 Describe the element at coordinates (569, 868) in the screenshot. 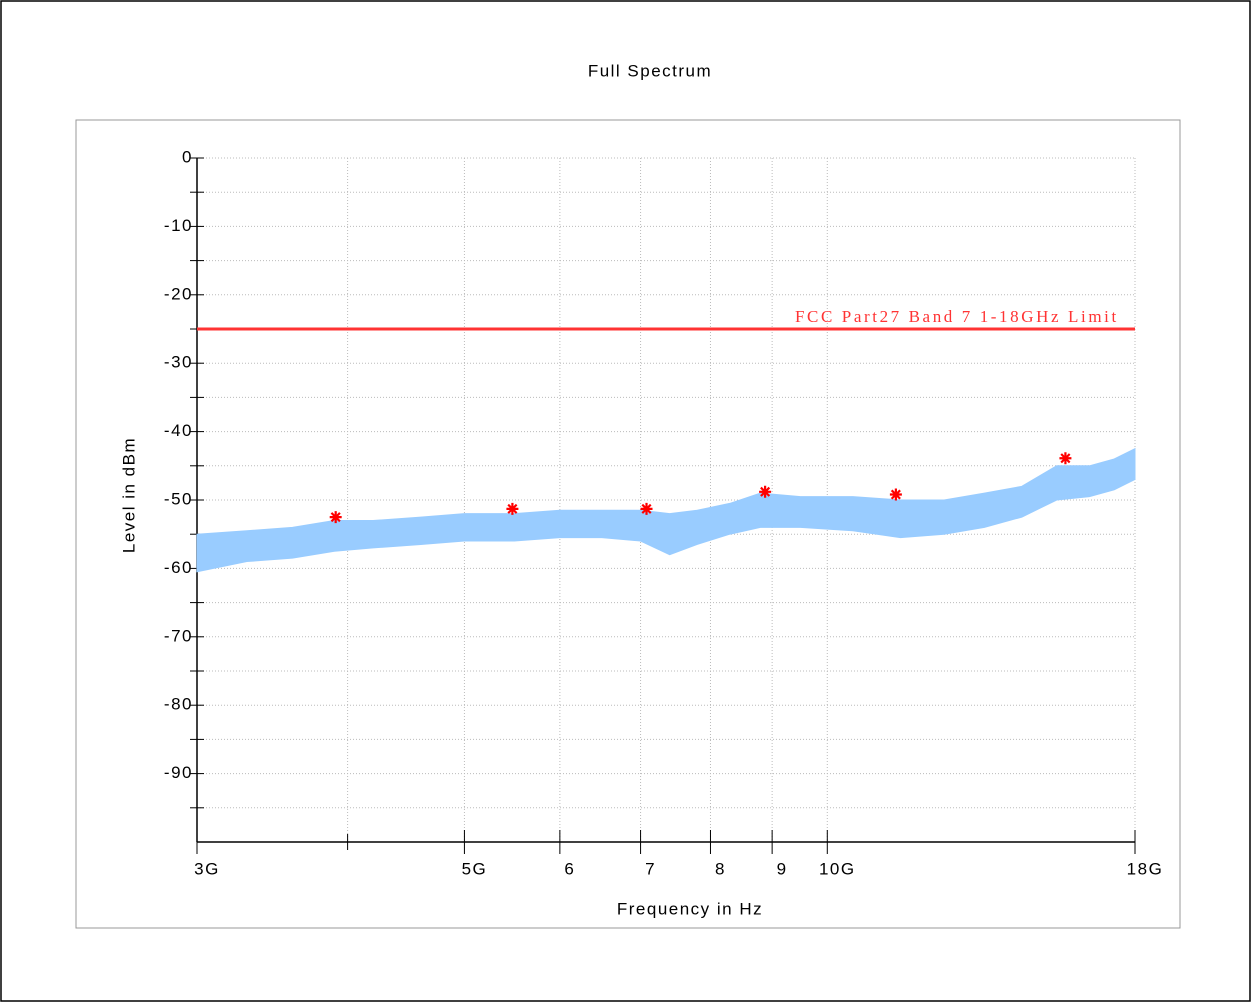

I see `x-tick-label: 6` at that location.